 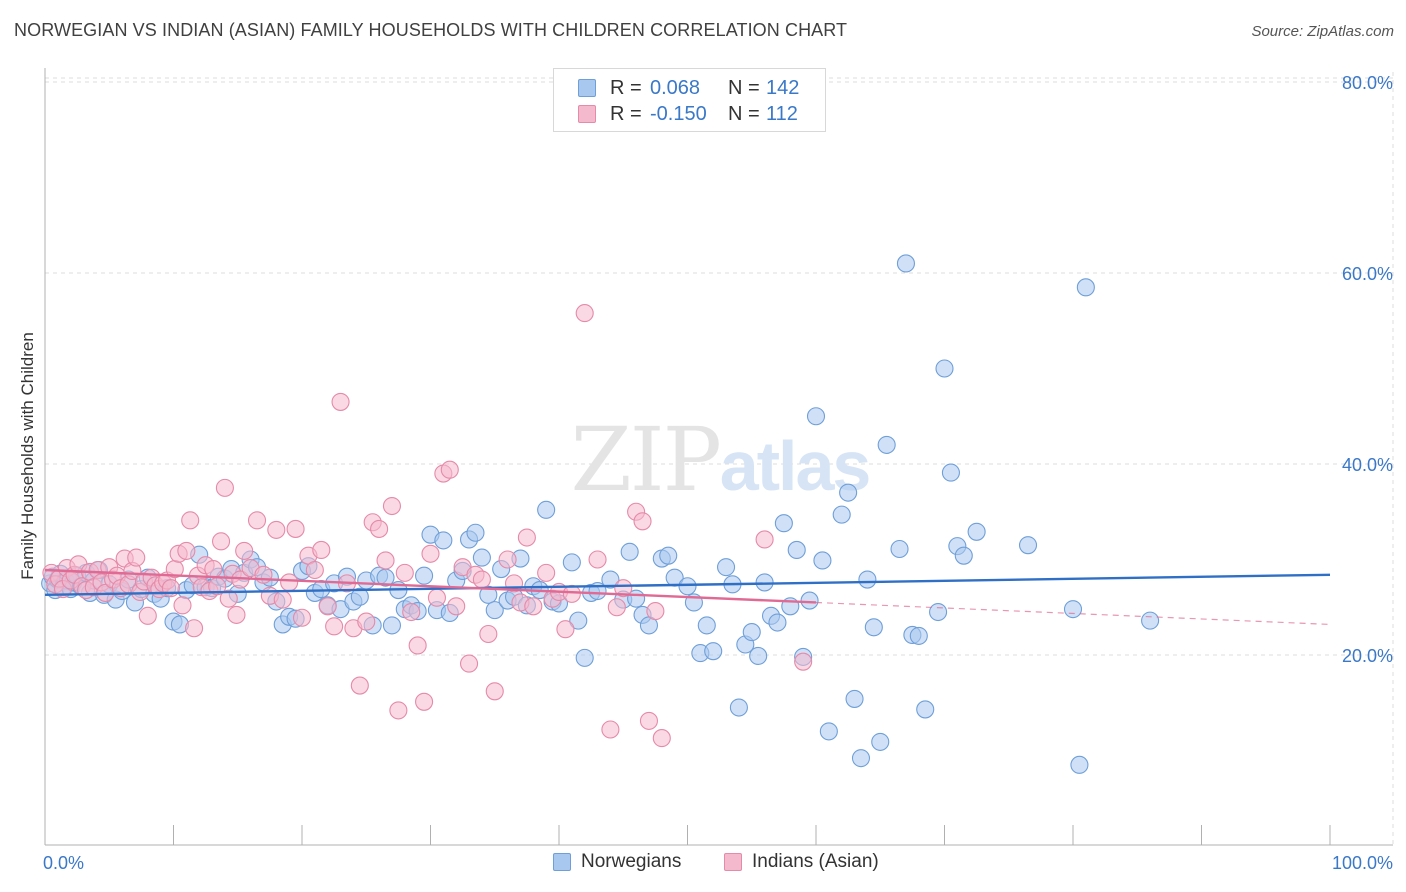 I want to click on series-legend: Norwegians Indians (Asian), so click(x=703, y=864).